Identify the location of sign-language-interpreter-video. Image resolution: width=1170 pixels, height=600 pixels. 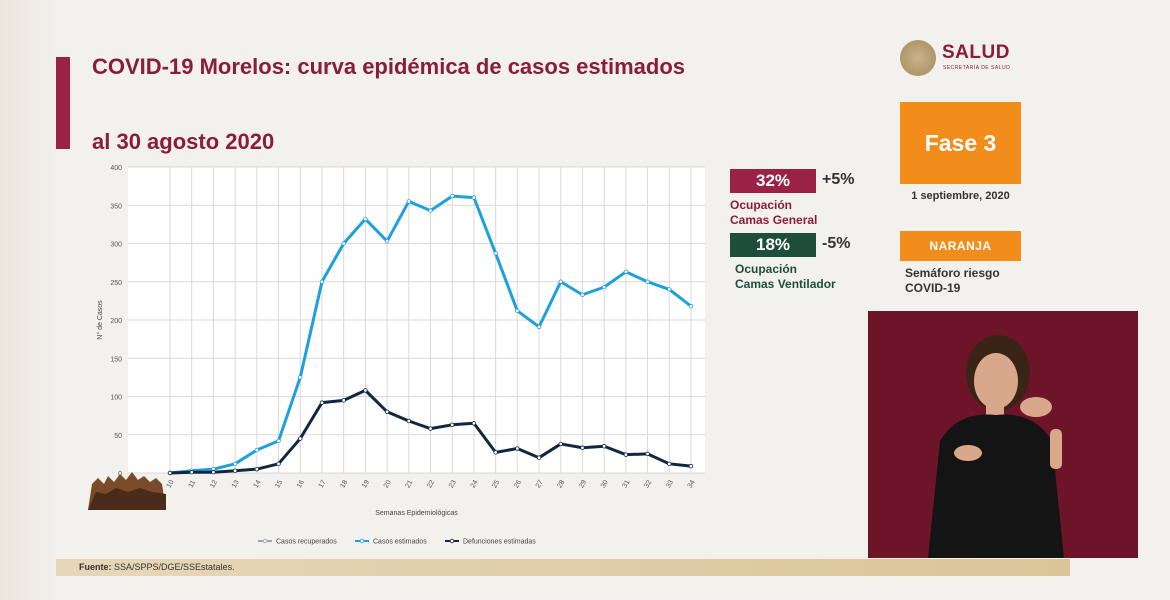
(1003, 434).